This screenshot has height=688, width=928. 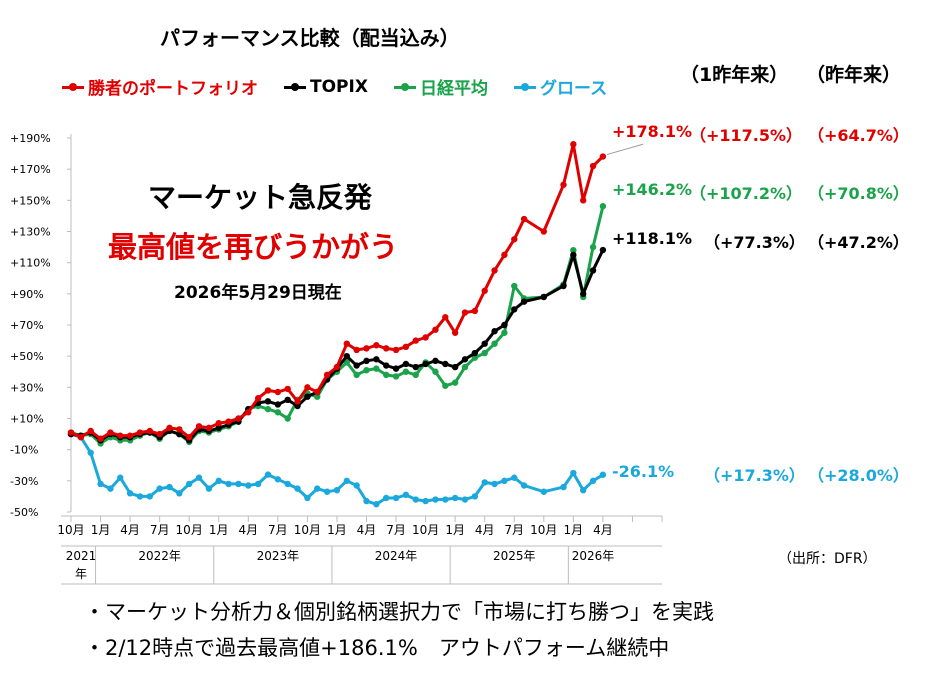 What do you see at coordinates (854, 75) in the screenshot?
I see `column-header-last-year: （昨年来）` at bounding box center [854, 75].